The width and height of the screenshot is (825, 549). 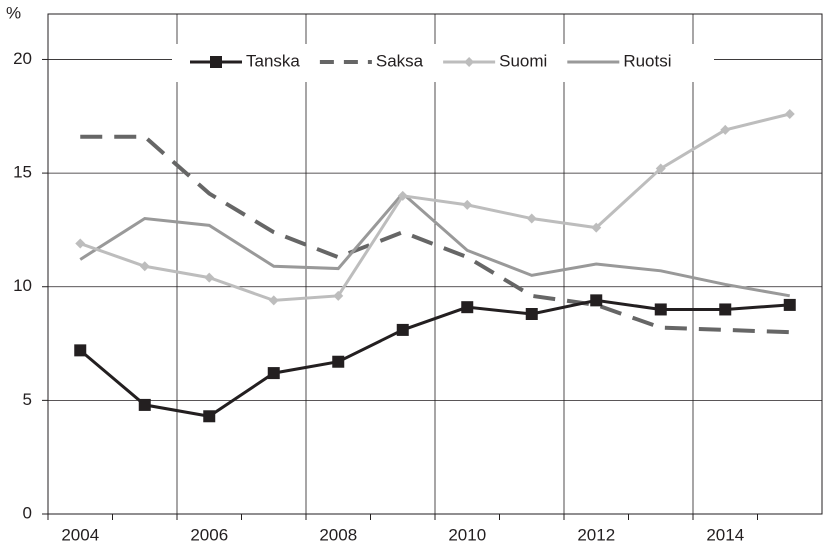 I want to click on y-tick-label: 0, so click(x=27, y=512).